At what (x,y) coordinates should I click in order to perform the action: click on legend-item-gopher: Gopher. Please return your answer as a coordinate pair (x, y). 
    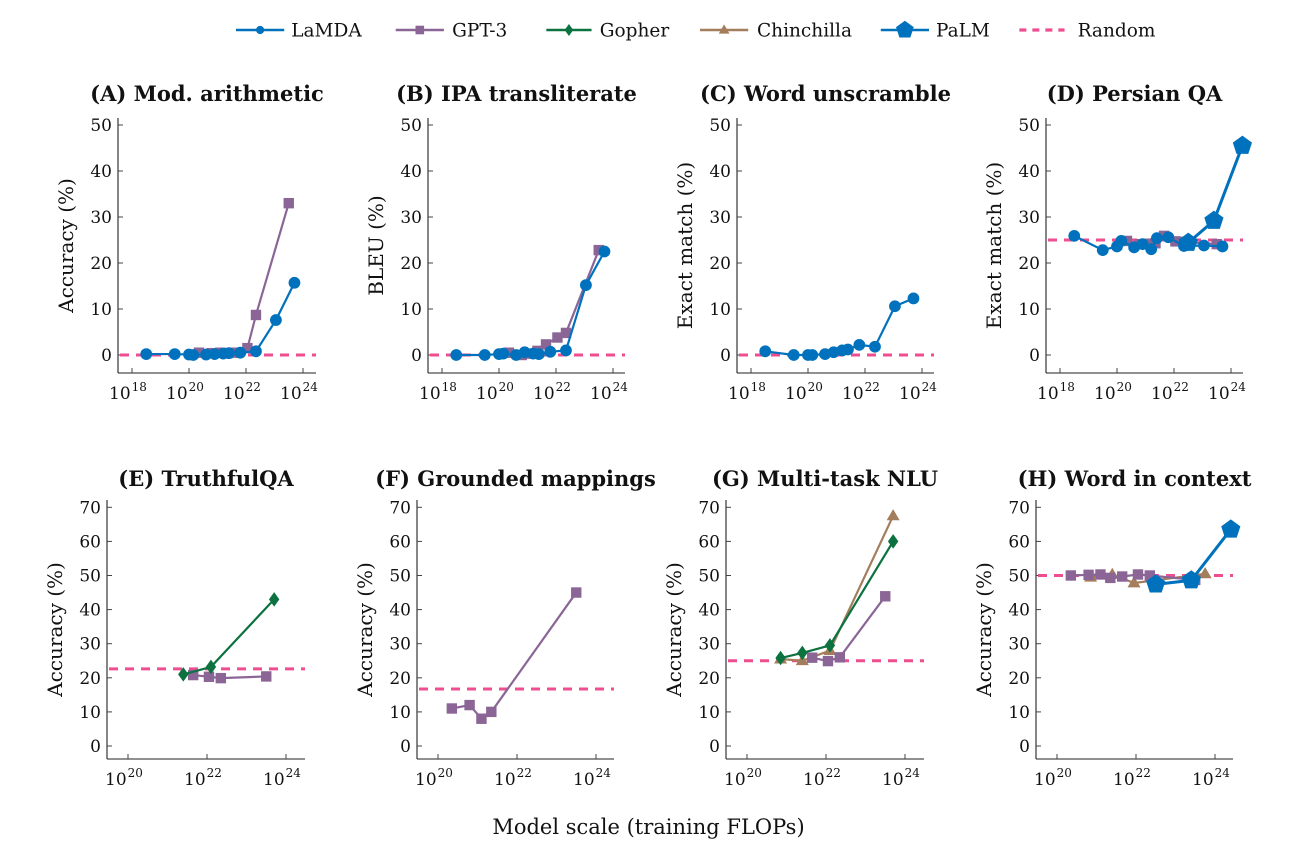
    Looking at the image, I should click on (607, 31).